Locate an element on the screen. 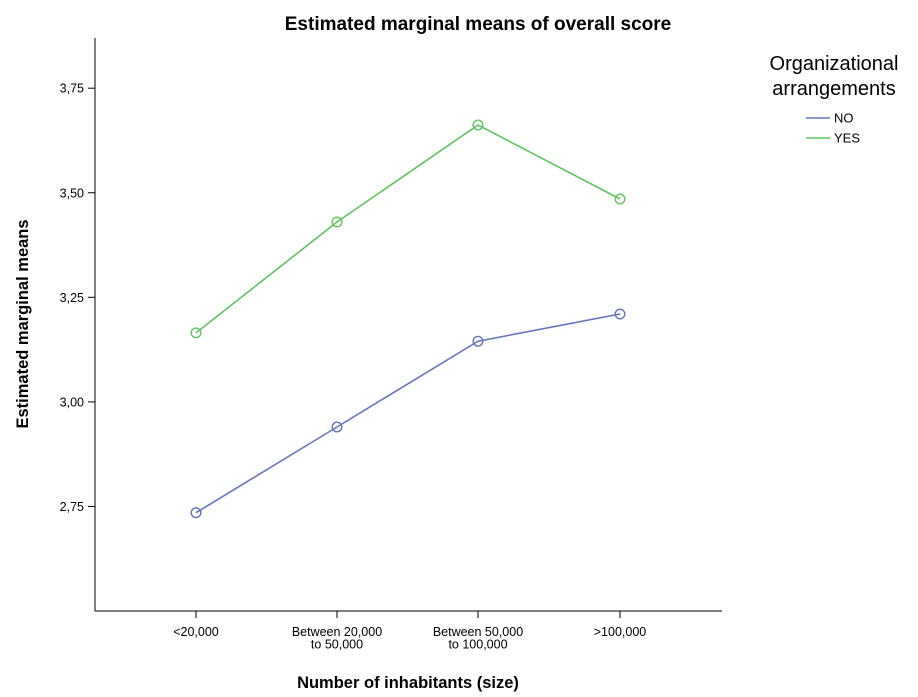 This screenshot has height=697, width=918. y-tick-label: 3,00 is located at coordinates (72, 402).